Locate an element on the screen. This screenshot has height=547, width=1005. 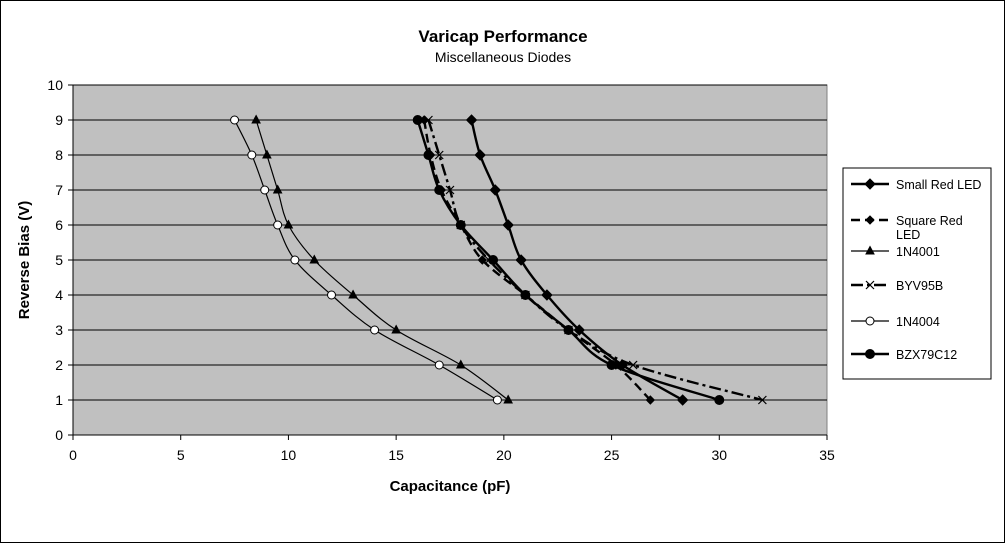
x-tick-label: 5 is located at coordinates (181, 455).